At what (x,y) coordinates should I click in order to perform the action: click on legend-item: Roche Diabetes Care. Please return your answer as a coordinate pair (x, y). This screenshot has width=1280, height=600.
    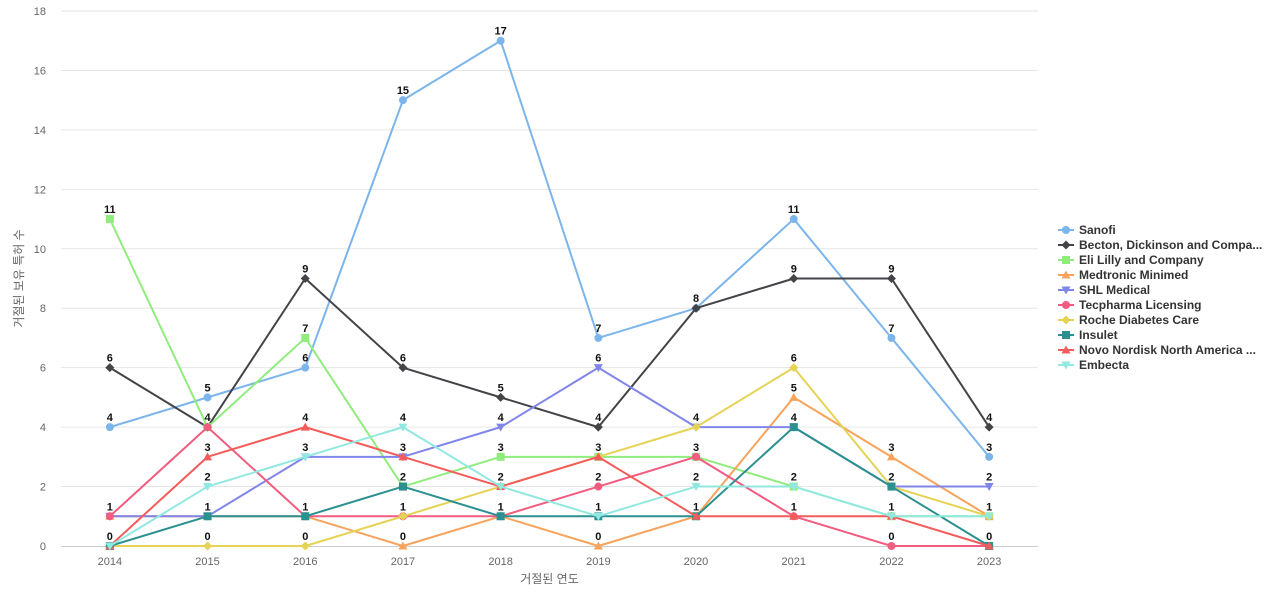
    Looking at the image, I should click on (1128, 320).